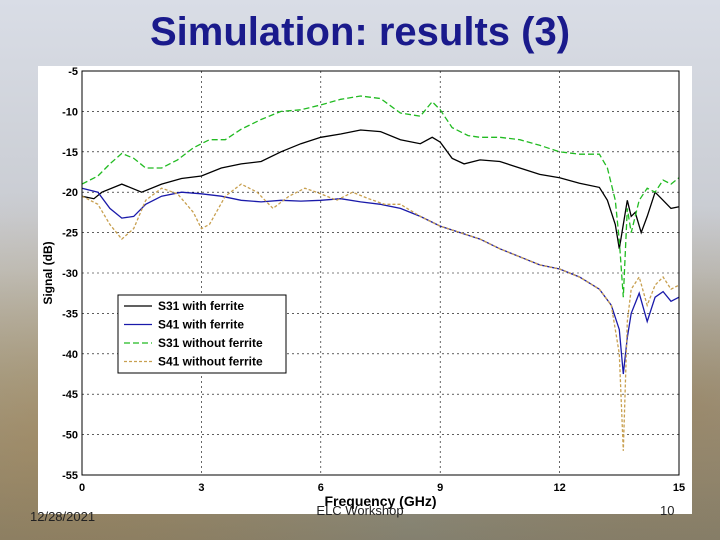  I want to click on y-tick-label: -55, so click(70, 476).